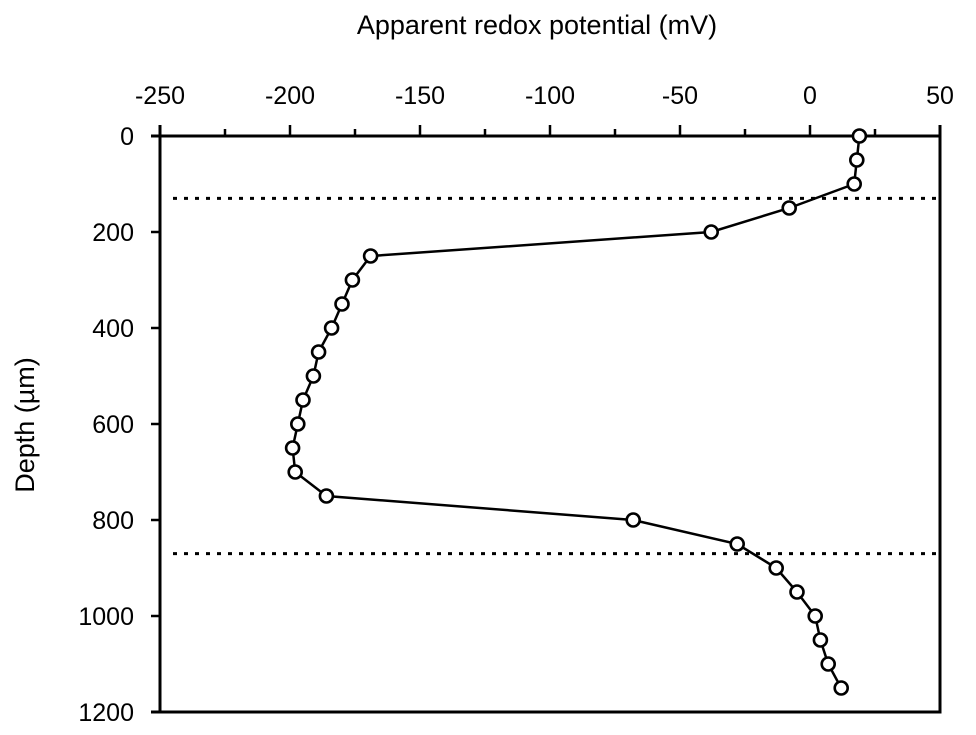 The image size is (976, 735). Describe the element at coordinates (113, 233) in the screenshot. I see `y-tick-label: 200` at that location.